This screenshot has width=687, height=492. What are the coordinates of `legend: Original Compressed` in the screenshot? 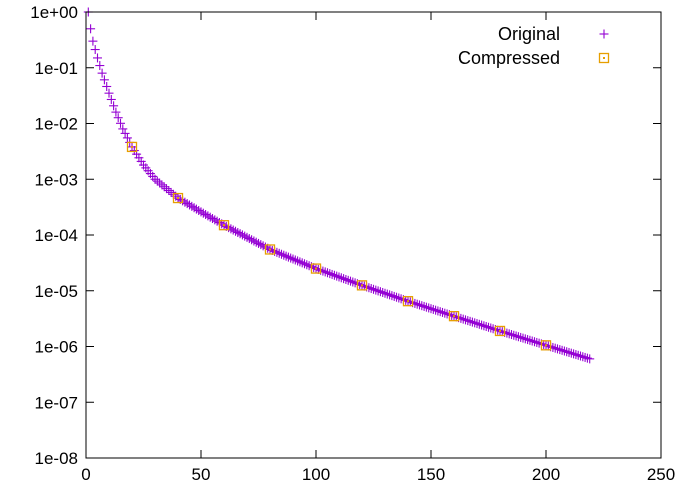 It's located at (534, 46).